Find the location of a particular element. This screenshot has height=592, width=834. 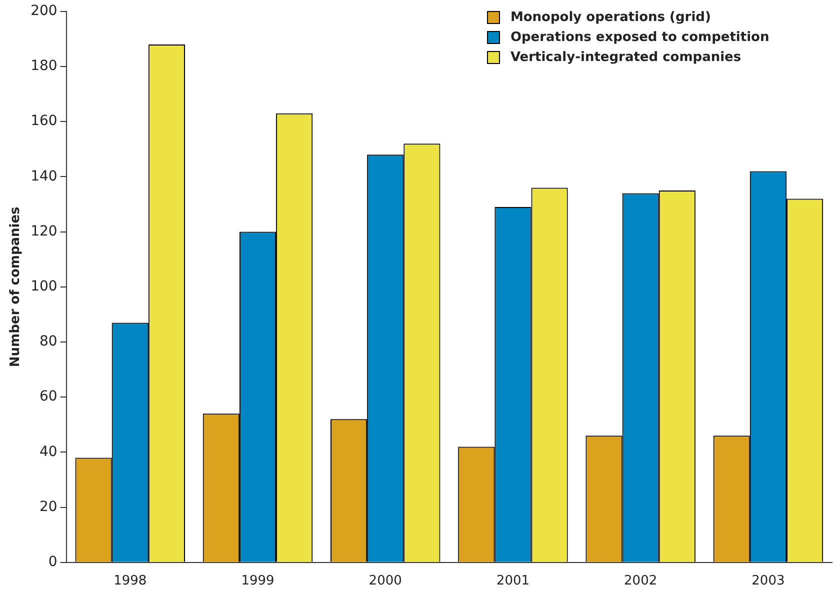

legend-label: Operations exposed to competition is located at coordinates (640, 37).